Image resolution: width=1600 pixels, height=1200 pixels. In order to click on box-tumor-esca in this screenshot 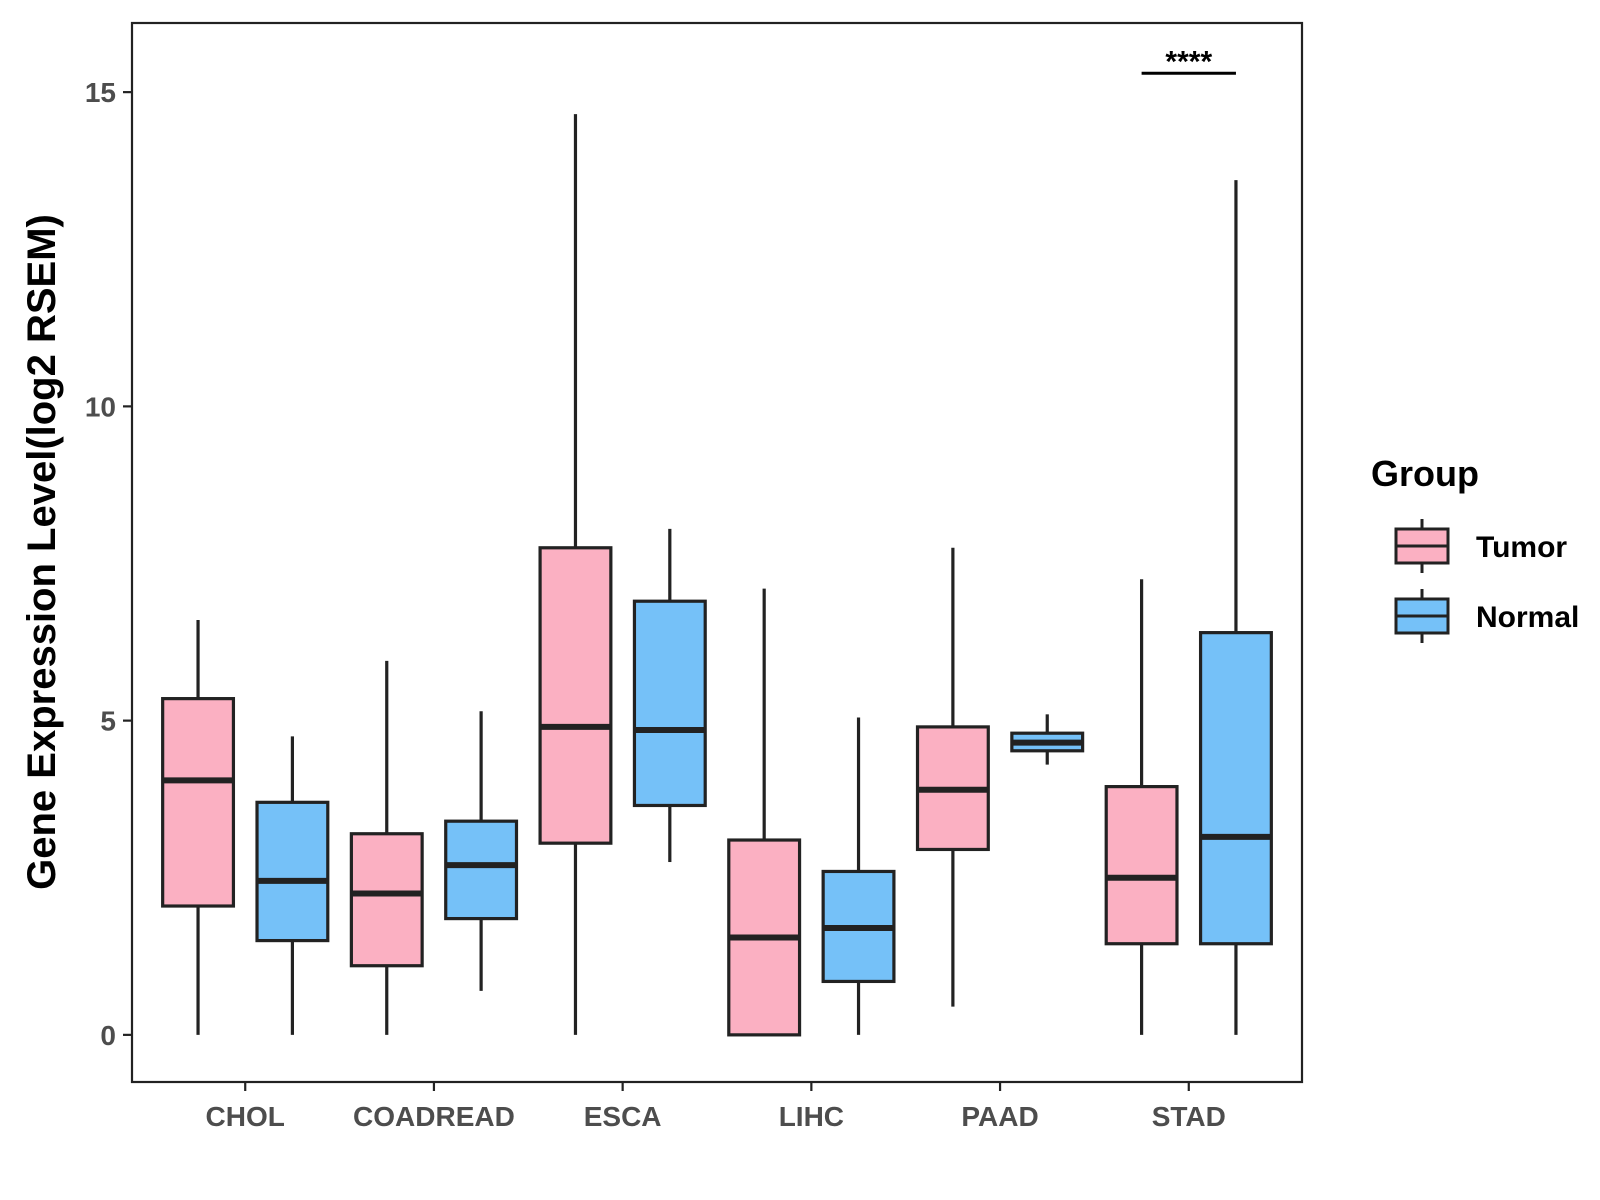, I will do `click(575, 574)`.